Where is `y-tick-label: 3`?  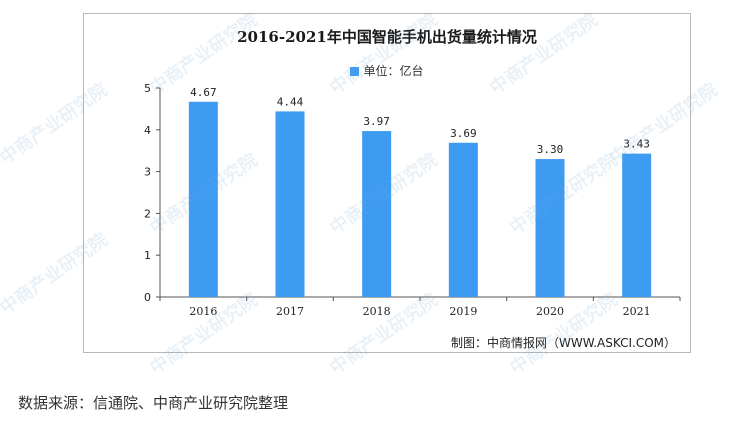
y-tick-label: 3 is located at coordinates (147, 172).